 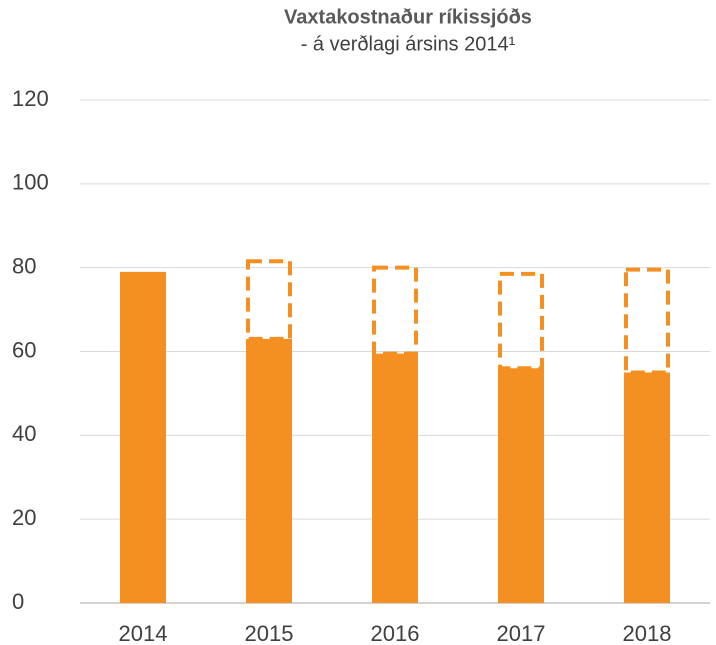 What do you see at coordinates (647, 633) in the screenshot?
I see `x-tick-label: 2018` at bounding box center [647, 633].